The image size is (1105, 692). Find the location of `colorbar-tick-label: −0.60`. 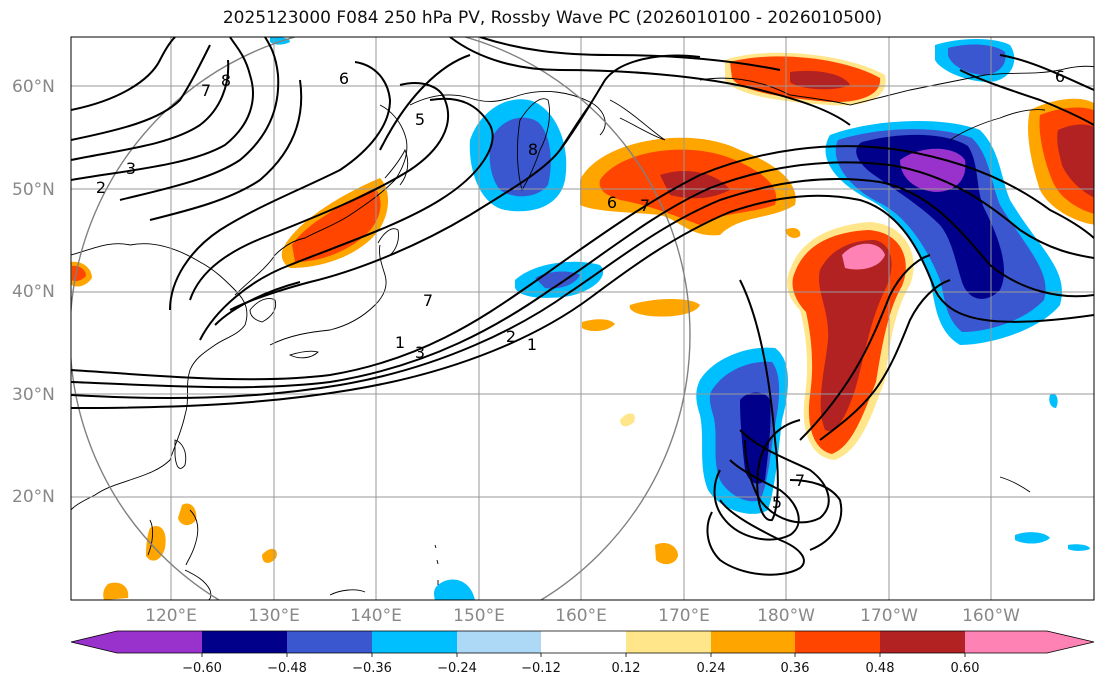

colorbar-tick-label: −0.60 is located at coordinates (202, 668).